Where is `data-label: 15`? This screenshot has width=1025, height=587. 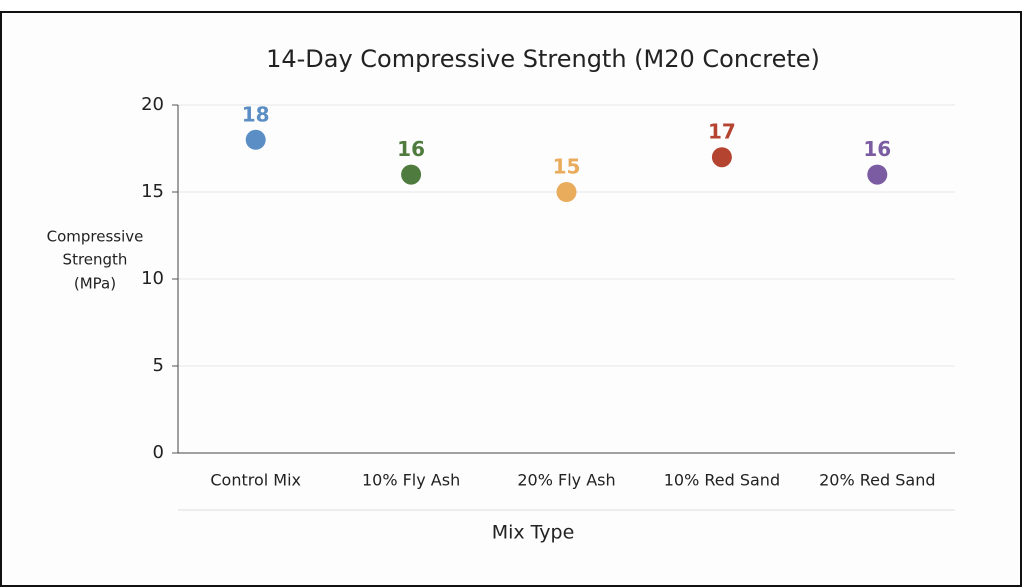
data-label: 15 is located at coordinates (567, 167).